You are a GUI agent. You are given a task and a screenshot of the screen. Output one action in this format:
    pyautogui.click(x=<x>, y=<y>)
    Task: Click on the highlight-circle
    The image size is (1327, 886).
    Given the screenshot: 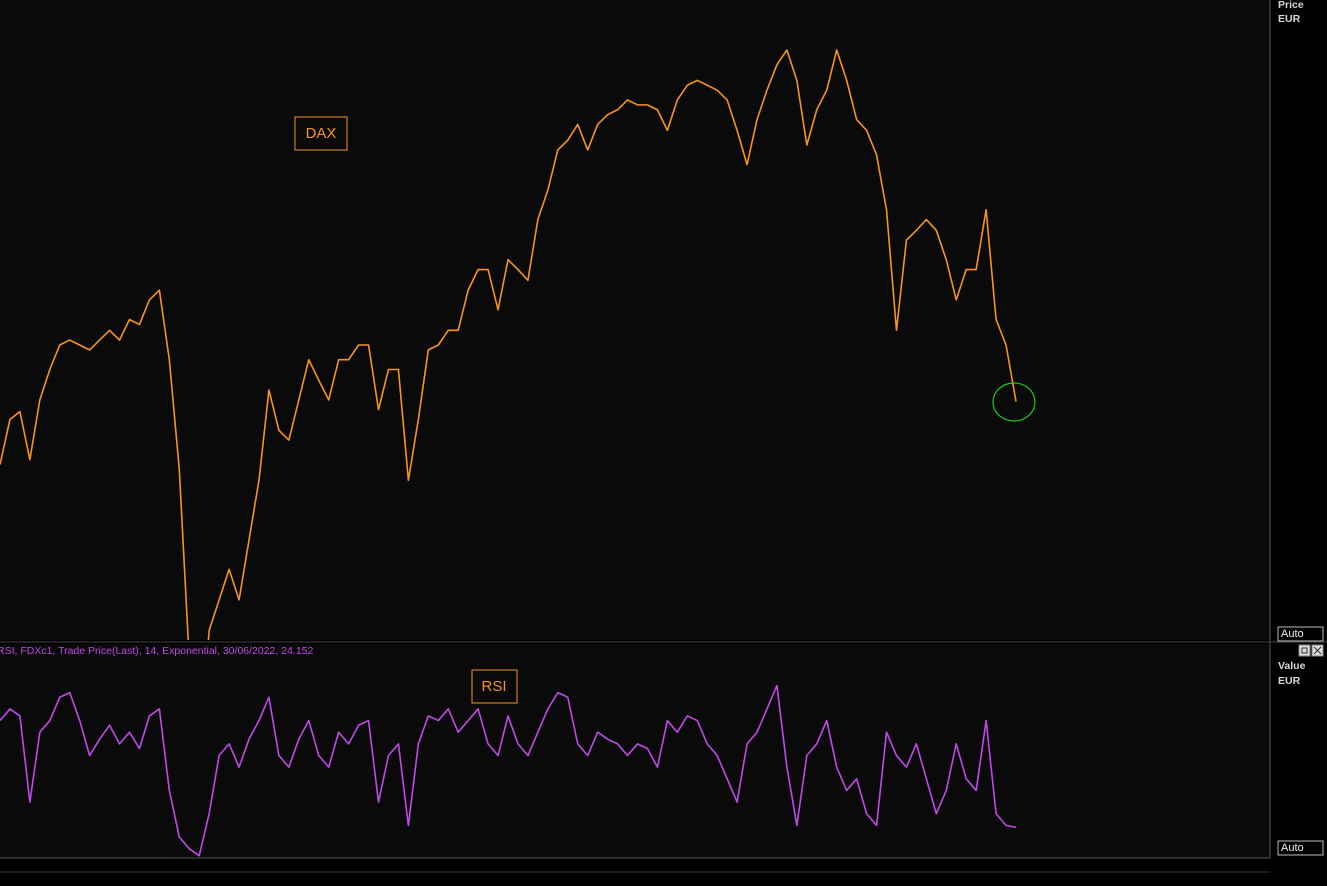 What is the action you would take?
    pyautogui.click(x=1014, y=402)
    